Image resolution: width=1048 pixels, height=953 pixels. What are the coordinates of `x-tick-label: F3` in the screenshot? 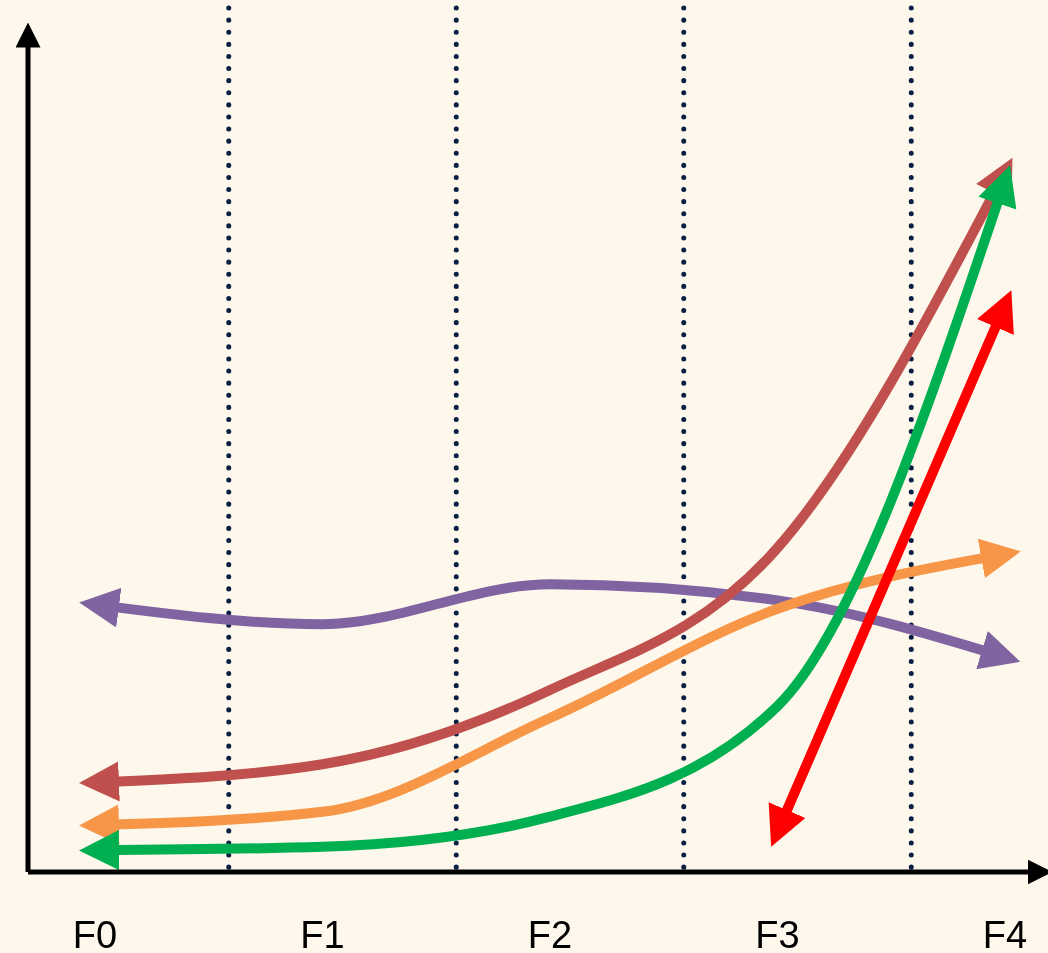 It's located at (777, 933).